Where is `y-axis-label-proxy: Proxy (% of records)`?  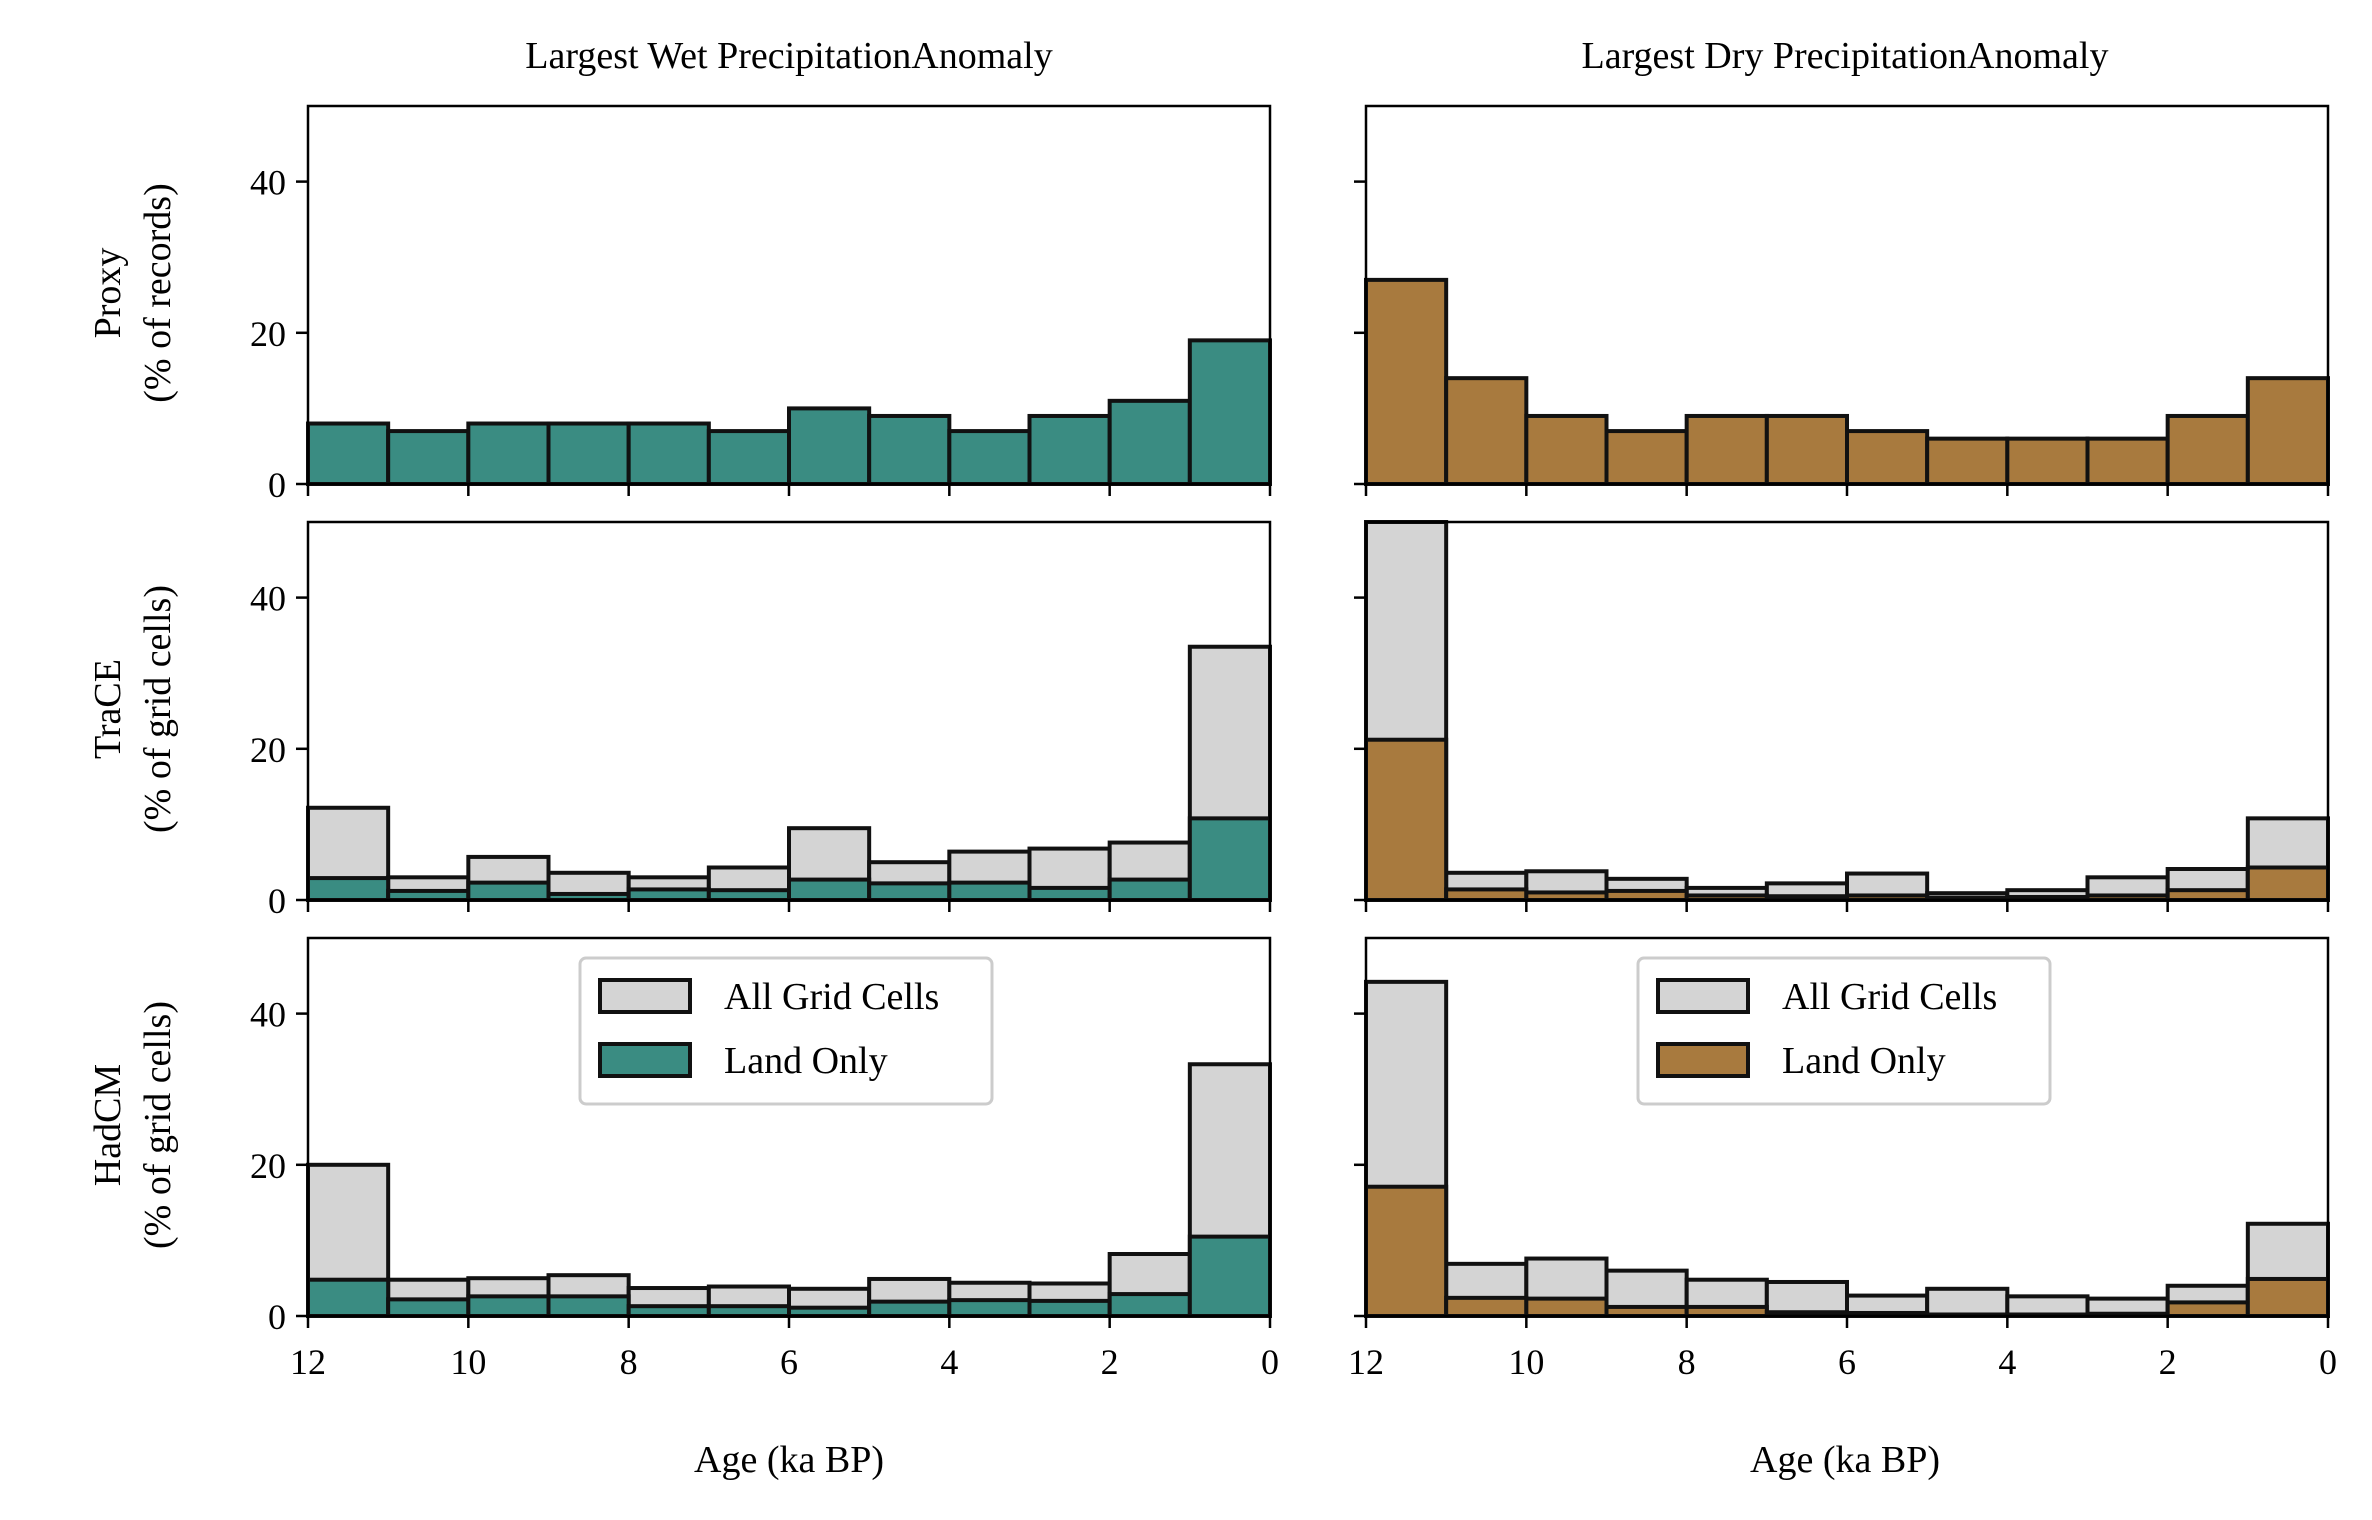 y-axis-label-proxy: Proxy (% of records) is located at coordinates (133, 292).